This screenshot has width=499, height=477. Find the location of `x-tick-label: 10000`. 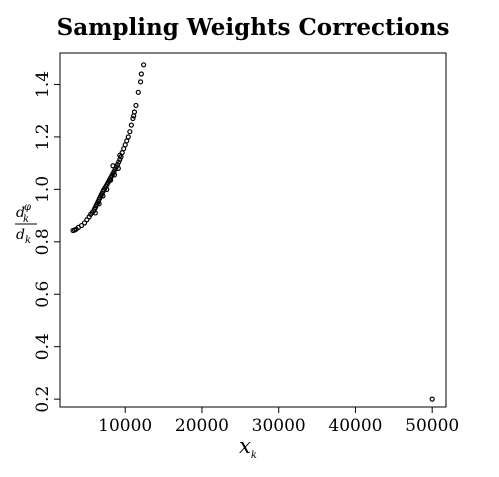

x-tick-label: 10000 is located at coordinates (125, 426).